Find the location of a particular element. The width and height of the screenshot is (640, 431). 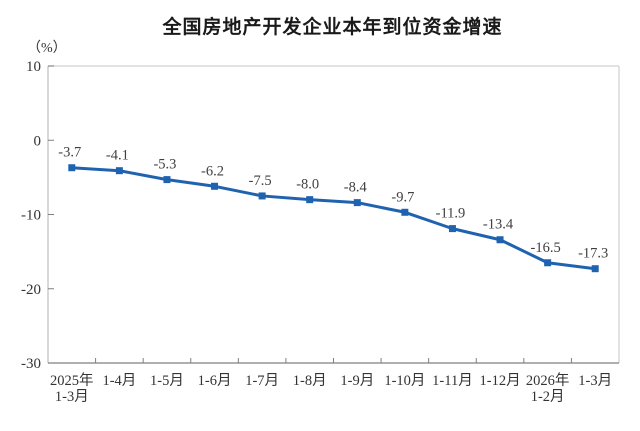

x-axis-label: 1-9月 is located at coordinates (357, 381).